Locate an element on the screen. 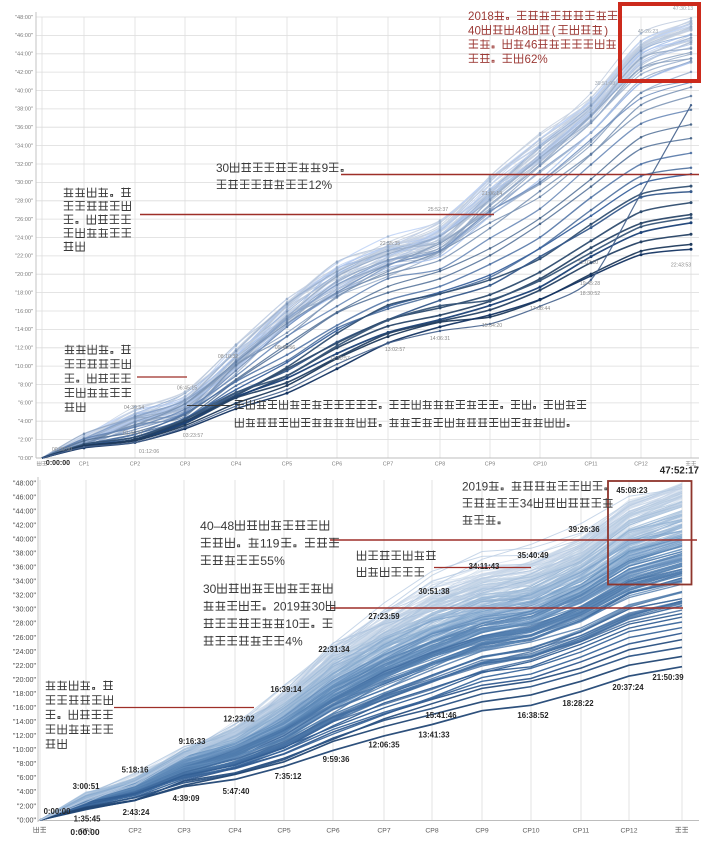 This screenshot has height=846, width=702. svg-text: 9 is located at coordinates (325, 168).